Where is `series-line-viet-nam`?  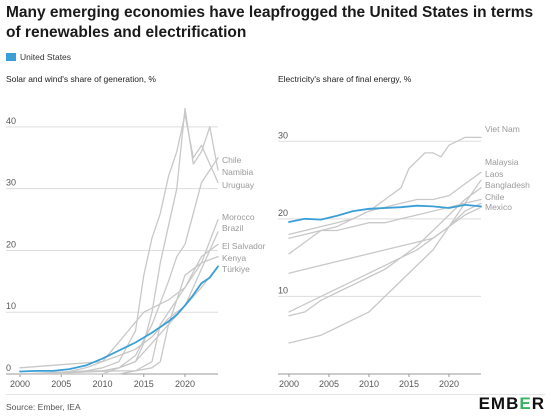
series-line-viet-nam is located at coordinates (385, 195).